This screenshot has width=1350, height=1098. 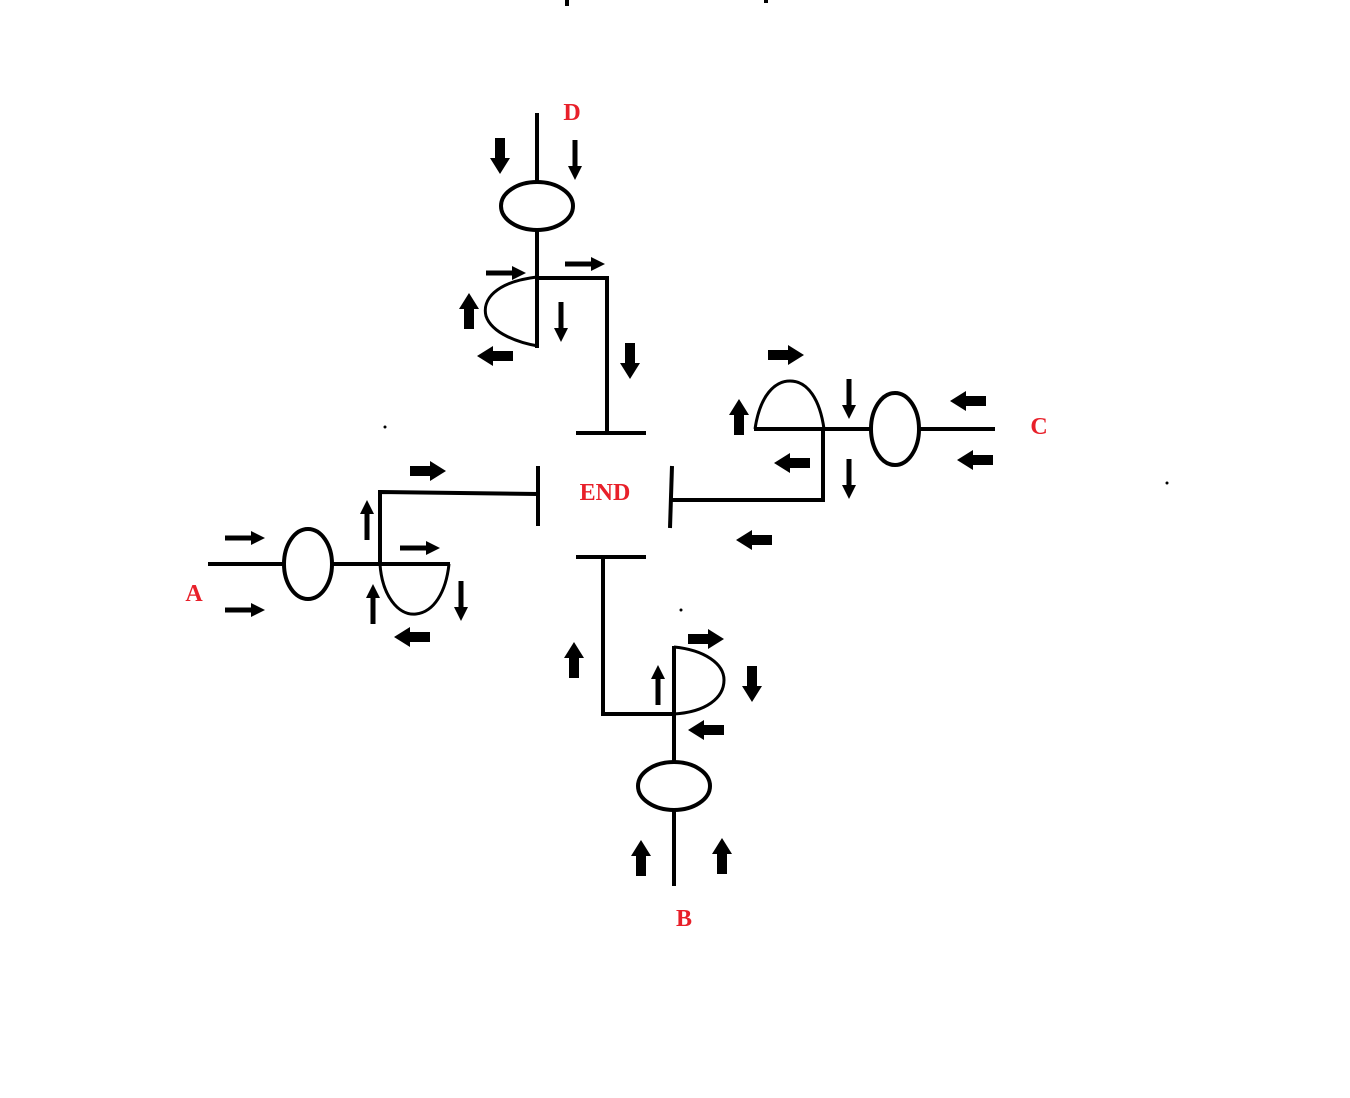 What do you see at coordinates (671, 497) in the screenshot?
I see `junction-right-bar` at bounding box center [671, 497].